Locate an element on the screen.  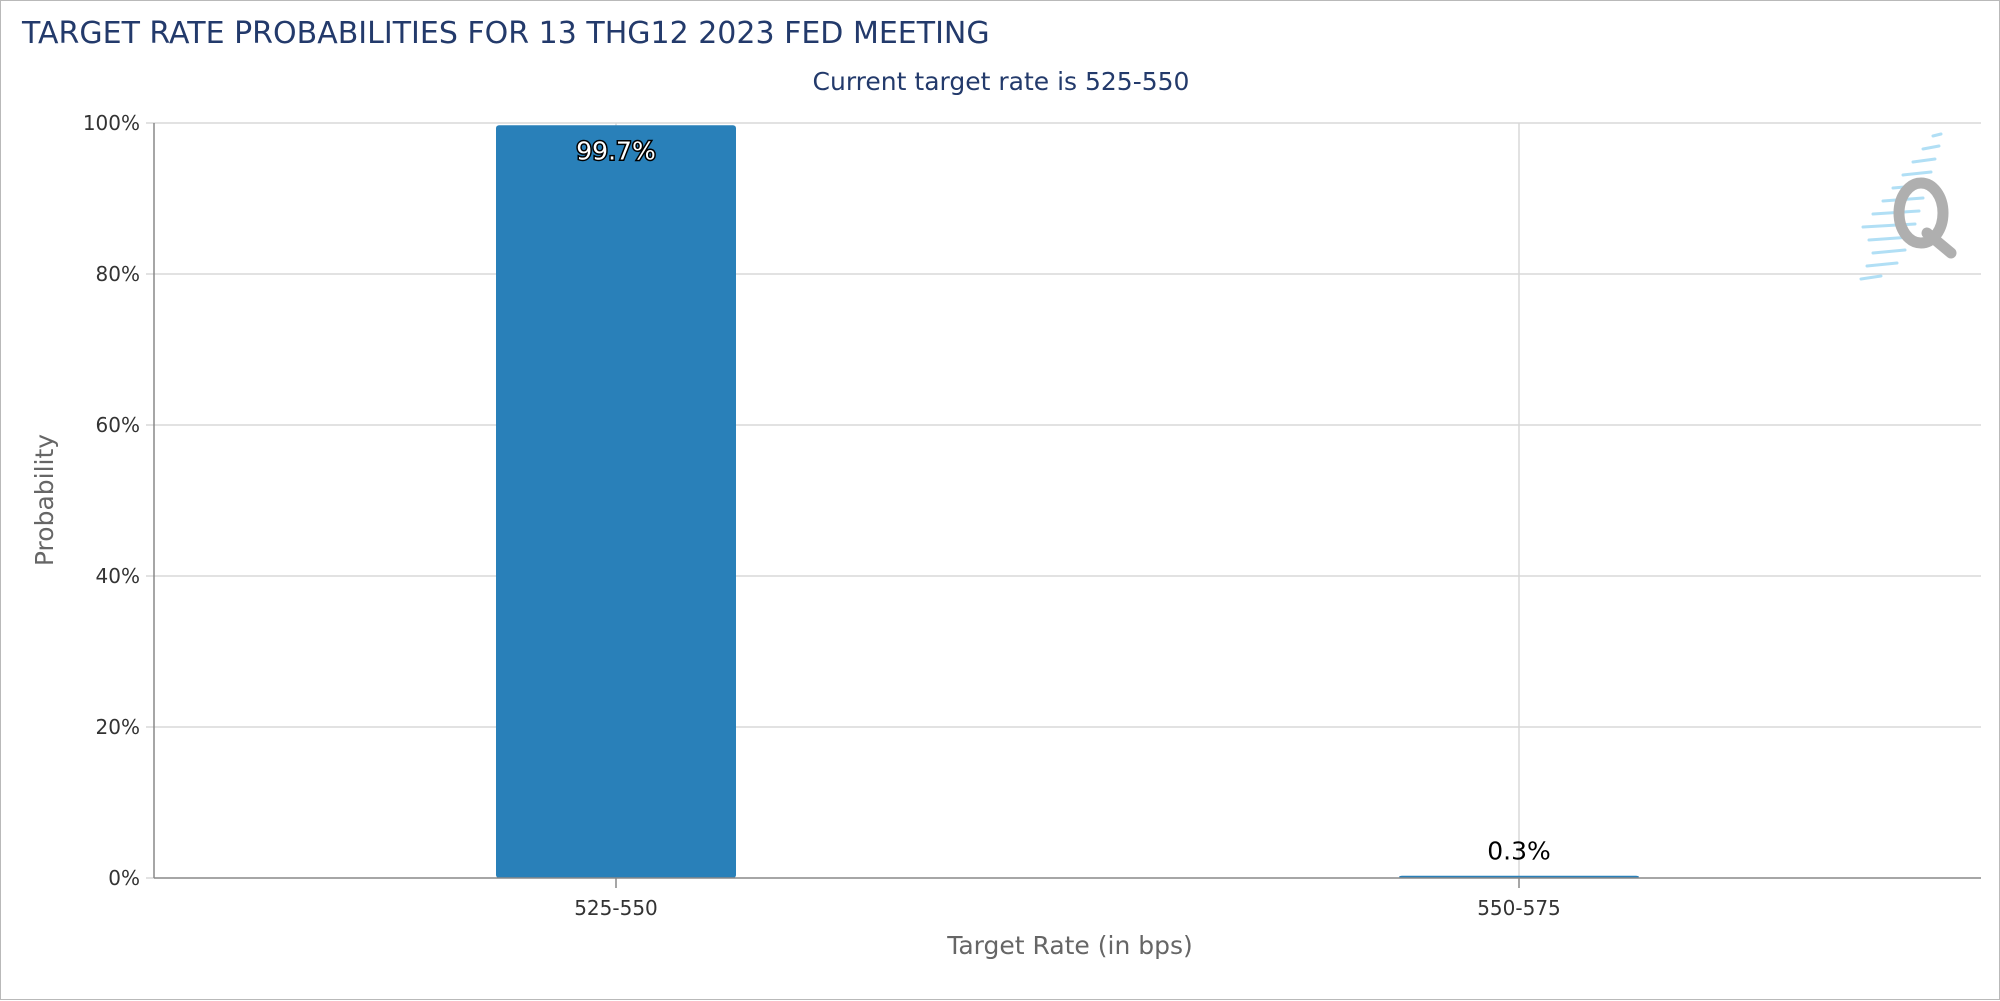
y-tick-label: 80% is located at coordinates (118, 274).